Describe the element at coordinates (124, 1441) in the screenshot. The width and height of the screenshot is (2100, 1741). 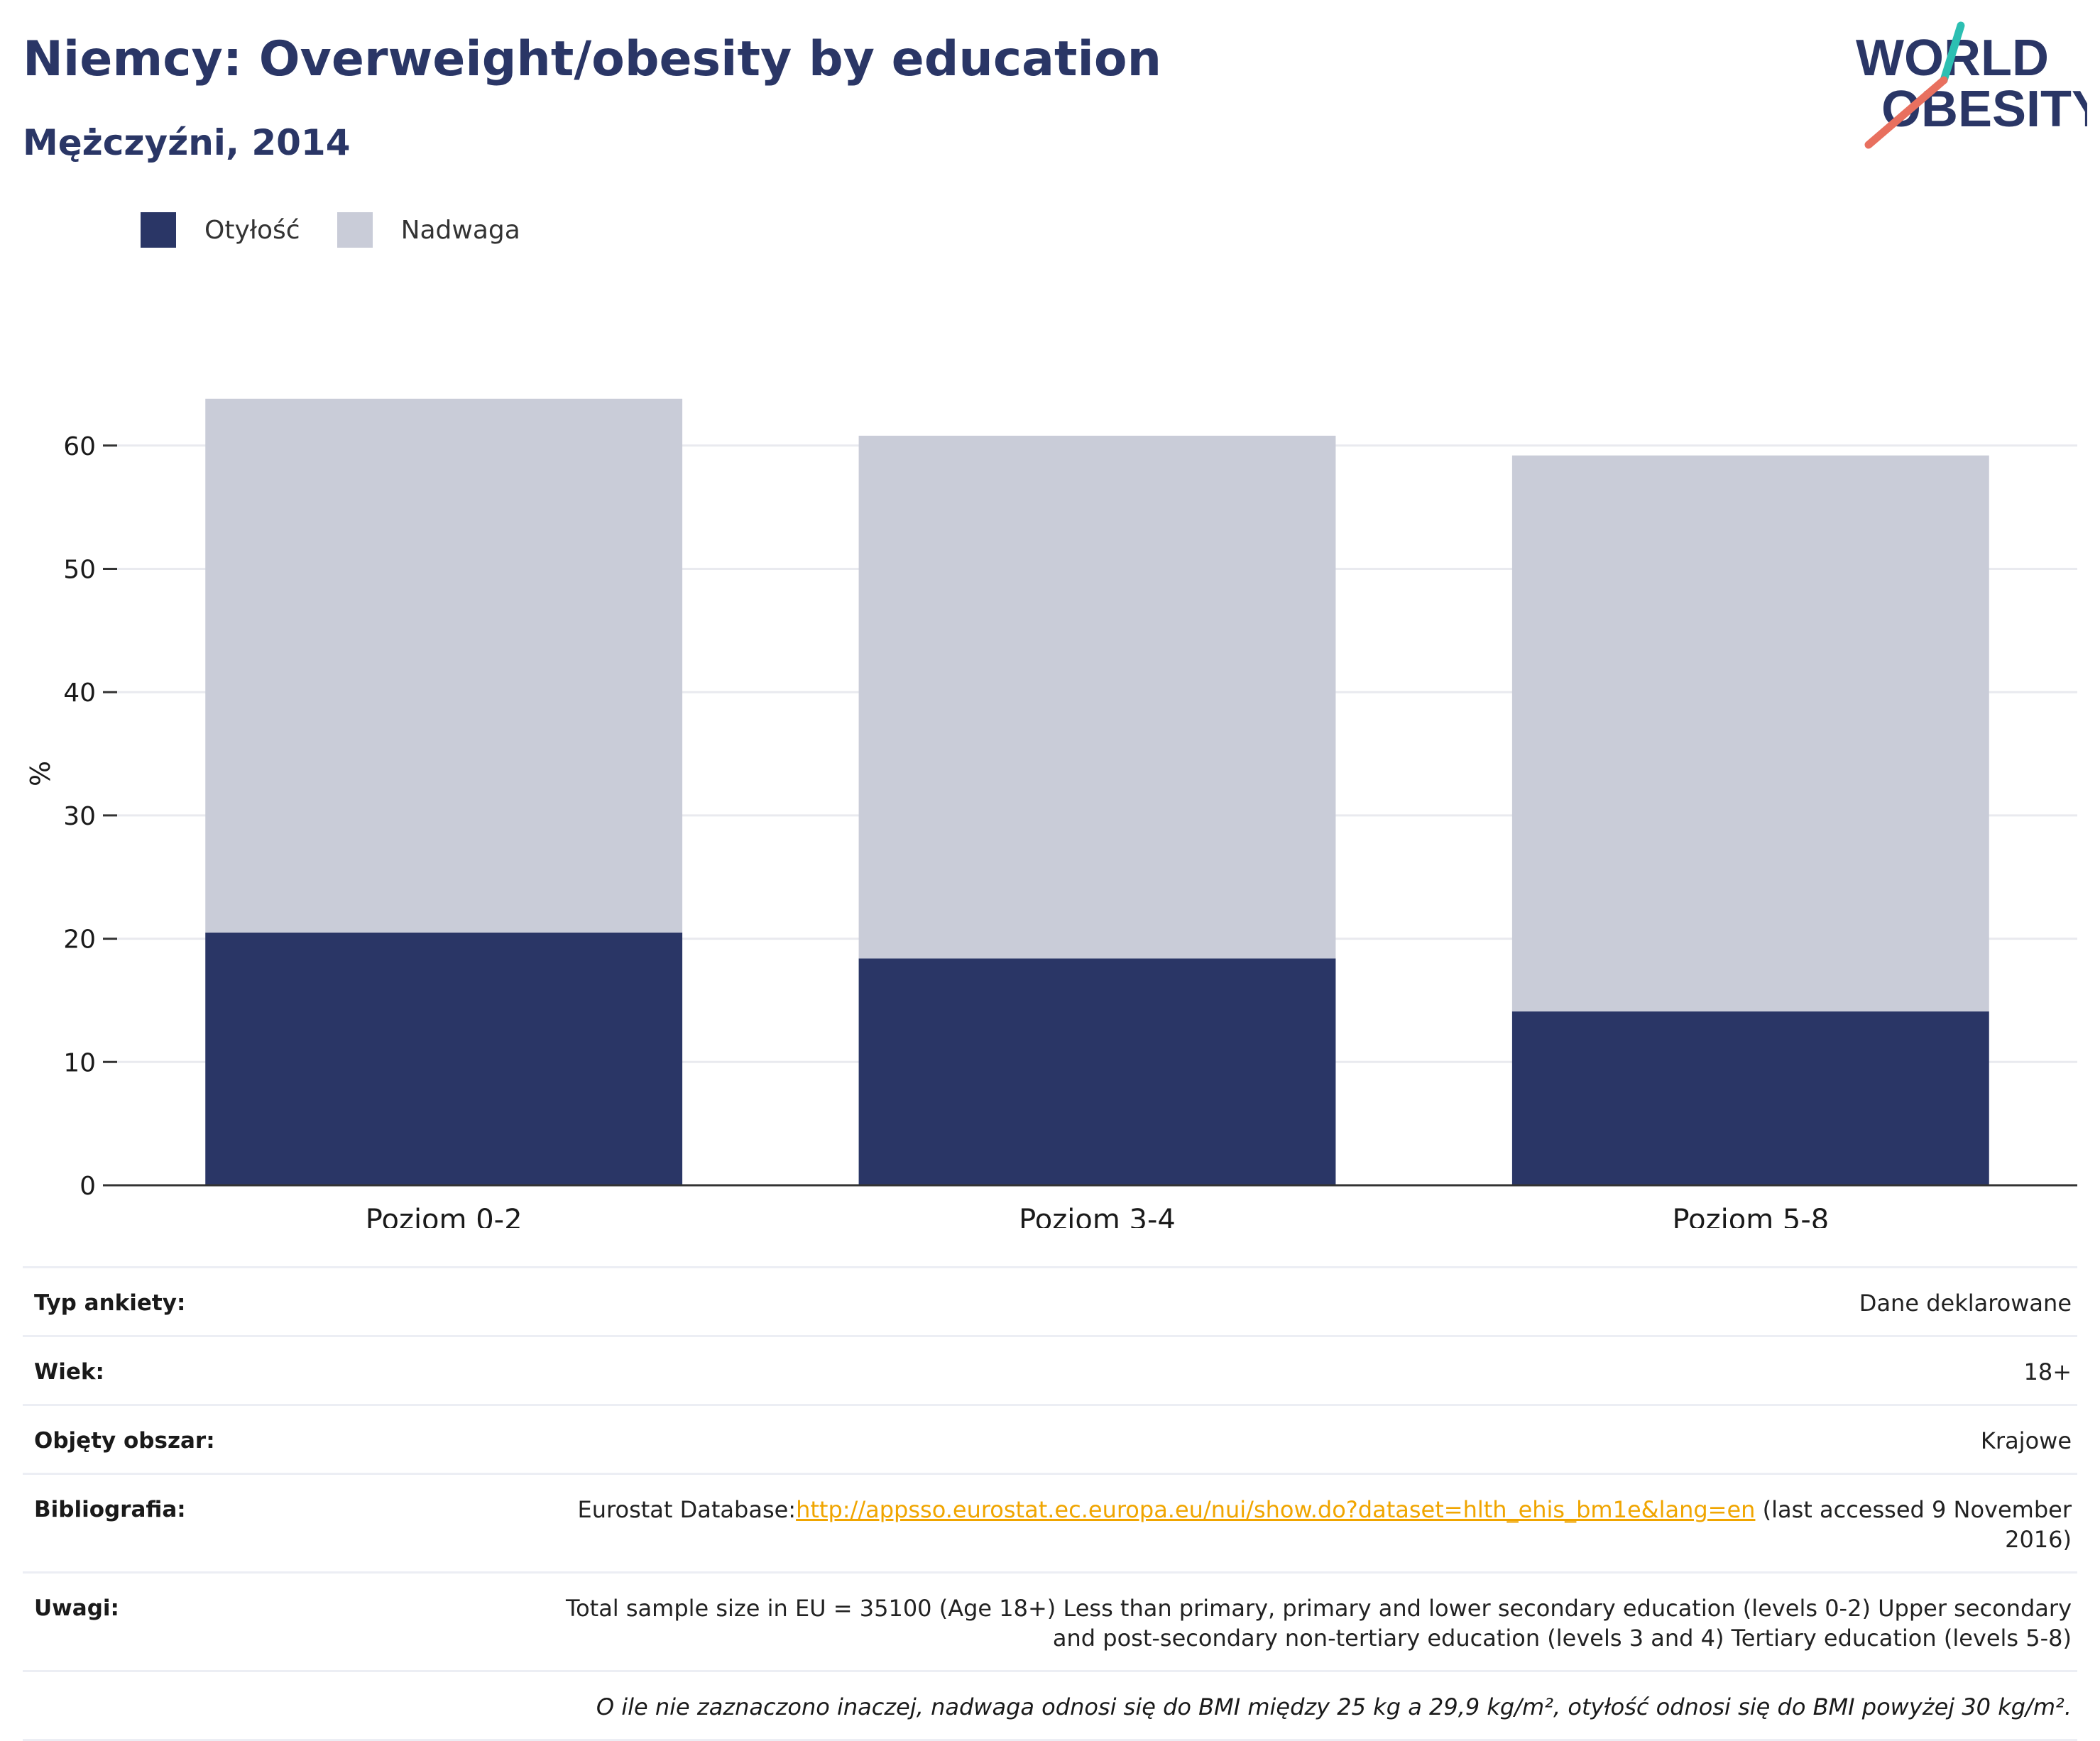
I see `meta-label-coverage: Objęty obszar:` at that location.